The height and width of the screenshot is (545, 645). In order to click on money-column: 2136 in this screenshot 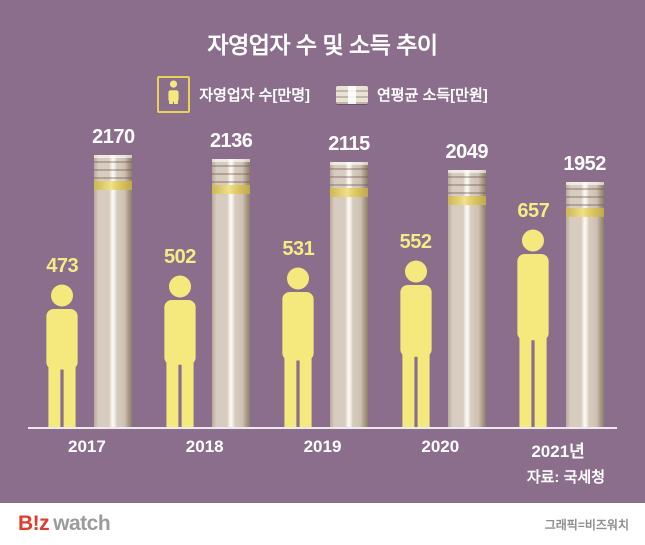, I will do `click(231, 278)`.